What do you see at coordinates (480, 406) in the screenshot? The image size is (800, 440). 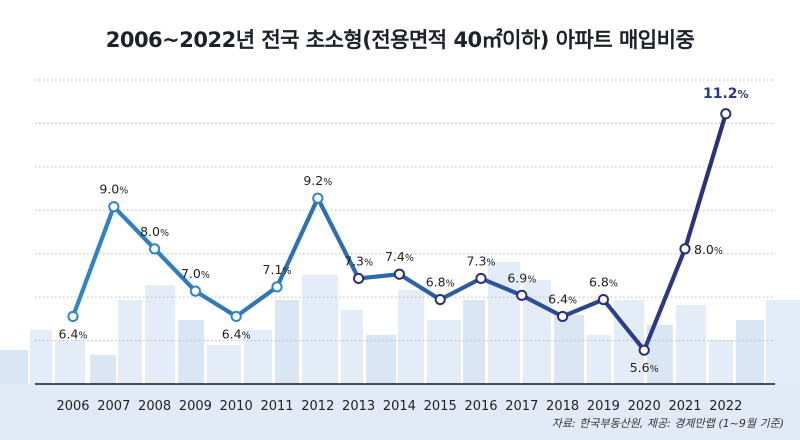 I see `x-tick-label: 2016` at bounding box center [480, 406].